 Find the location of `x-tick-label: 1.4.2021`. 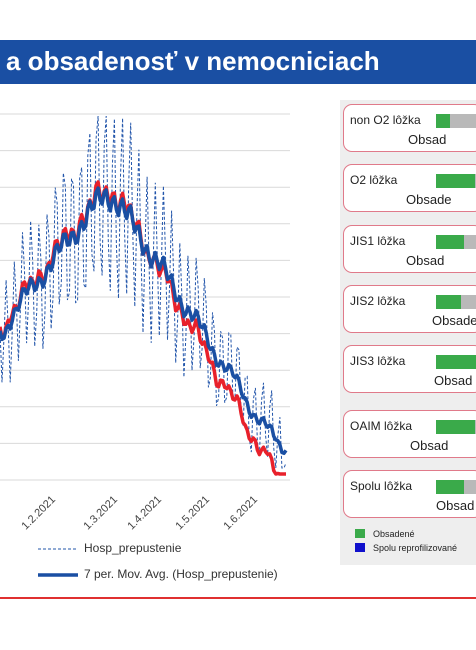

x-tick-label: 1.4.2021 is located at coordinates (144, 513).